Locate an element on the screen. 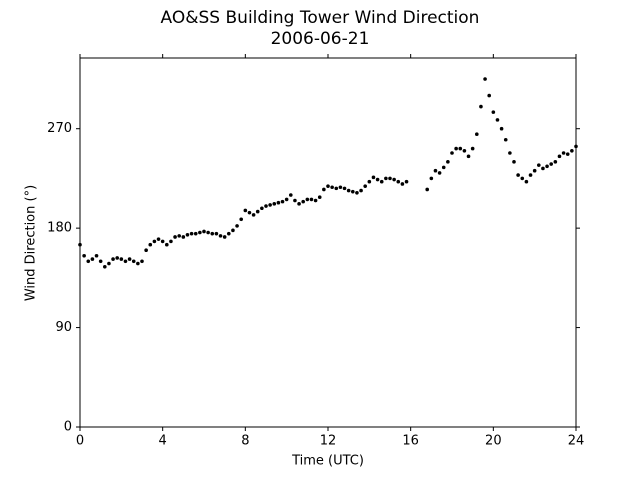  chart-subtitle: 2006-06-21 is located at coordinates (320, 39).